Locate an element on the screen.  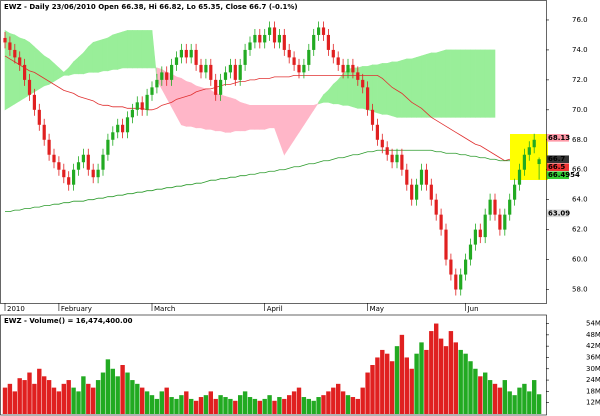
moving-average-line is located at coordinates (272, 181).